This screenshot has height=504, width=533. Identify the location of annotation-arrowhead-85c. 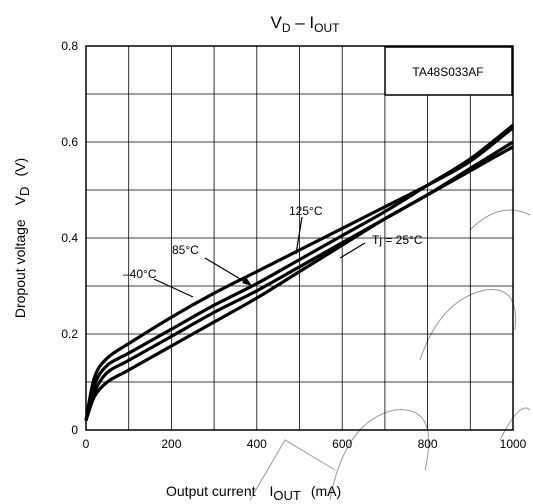
(247, 281).